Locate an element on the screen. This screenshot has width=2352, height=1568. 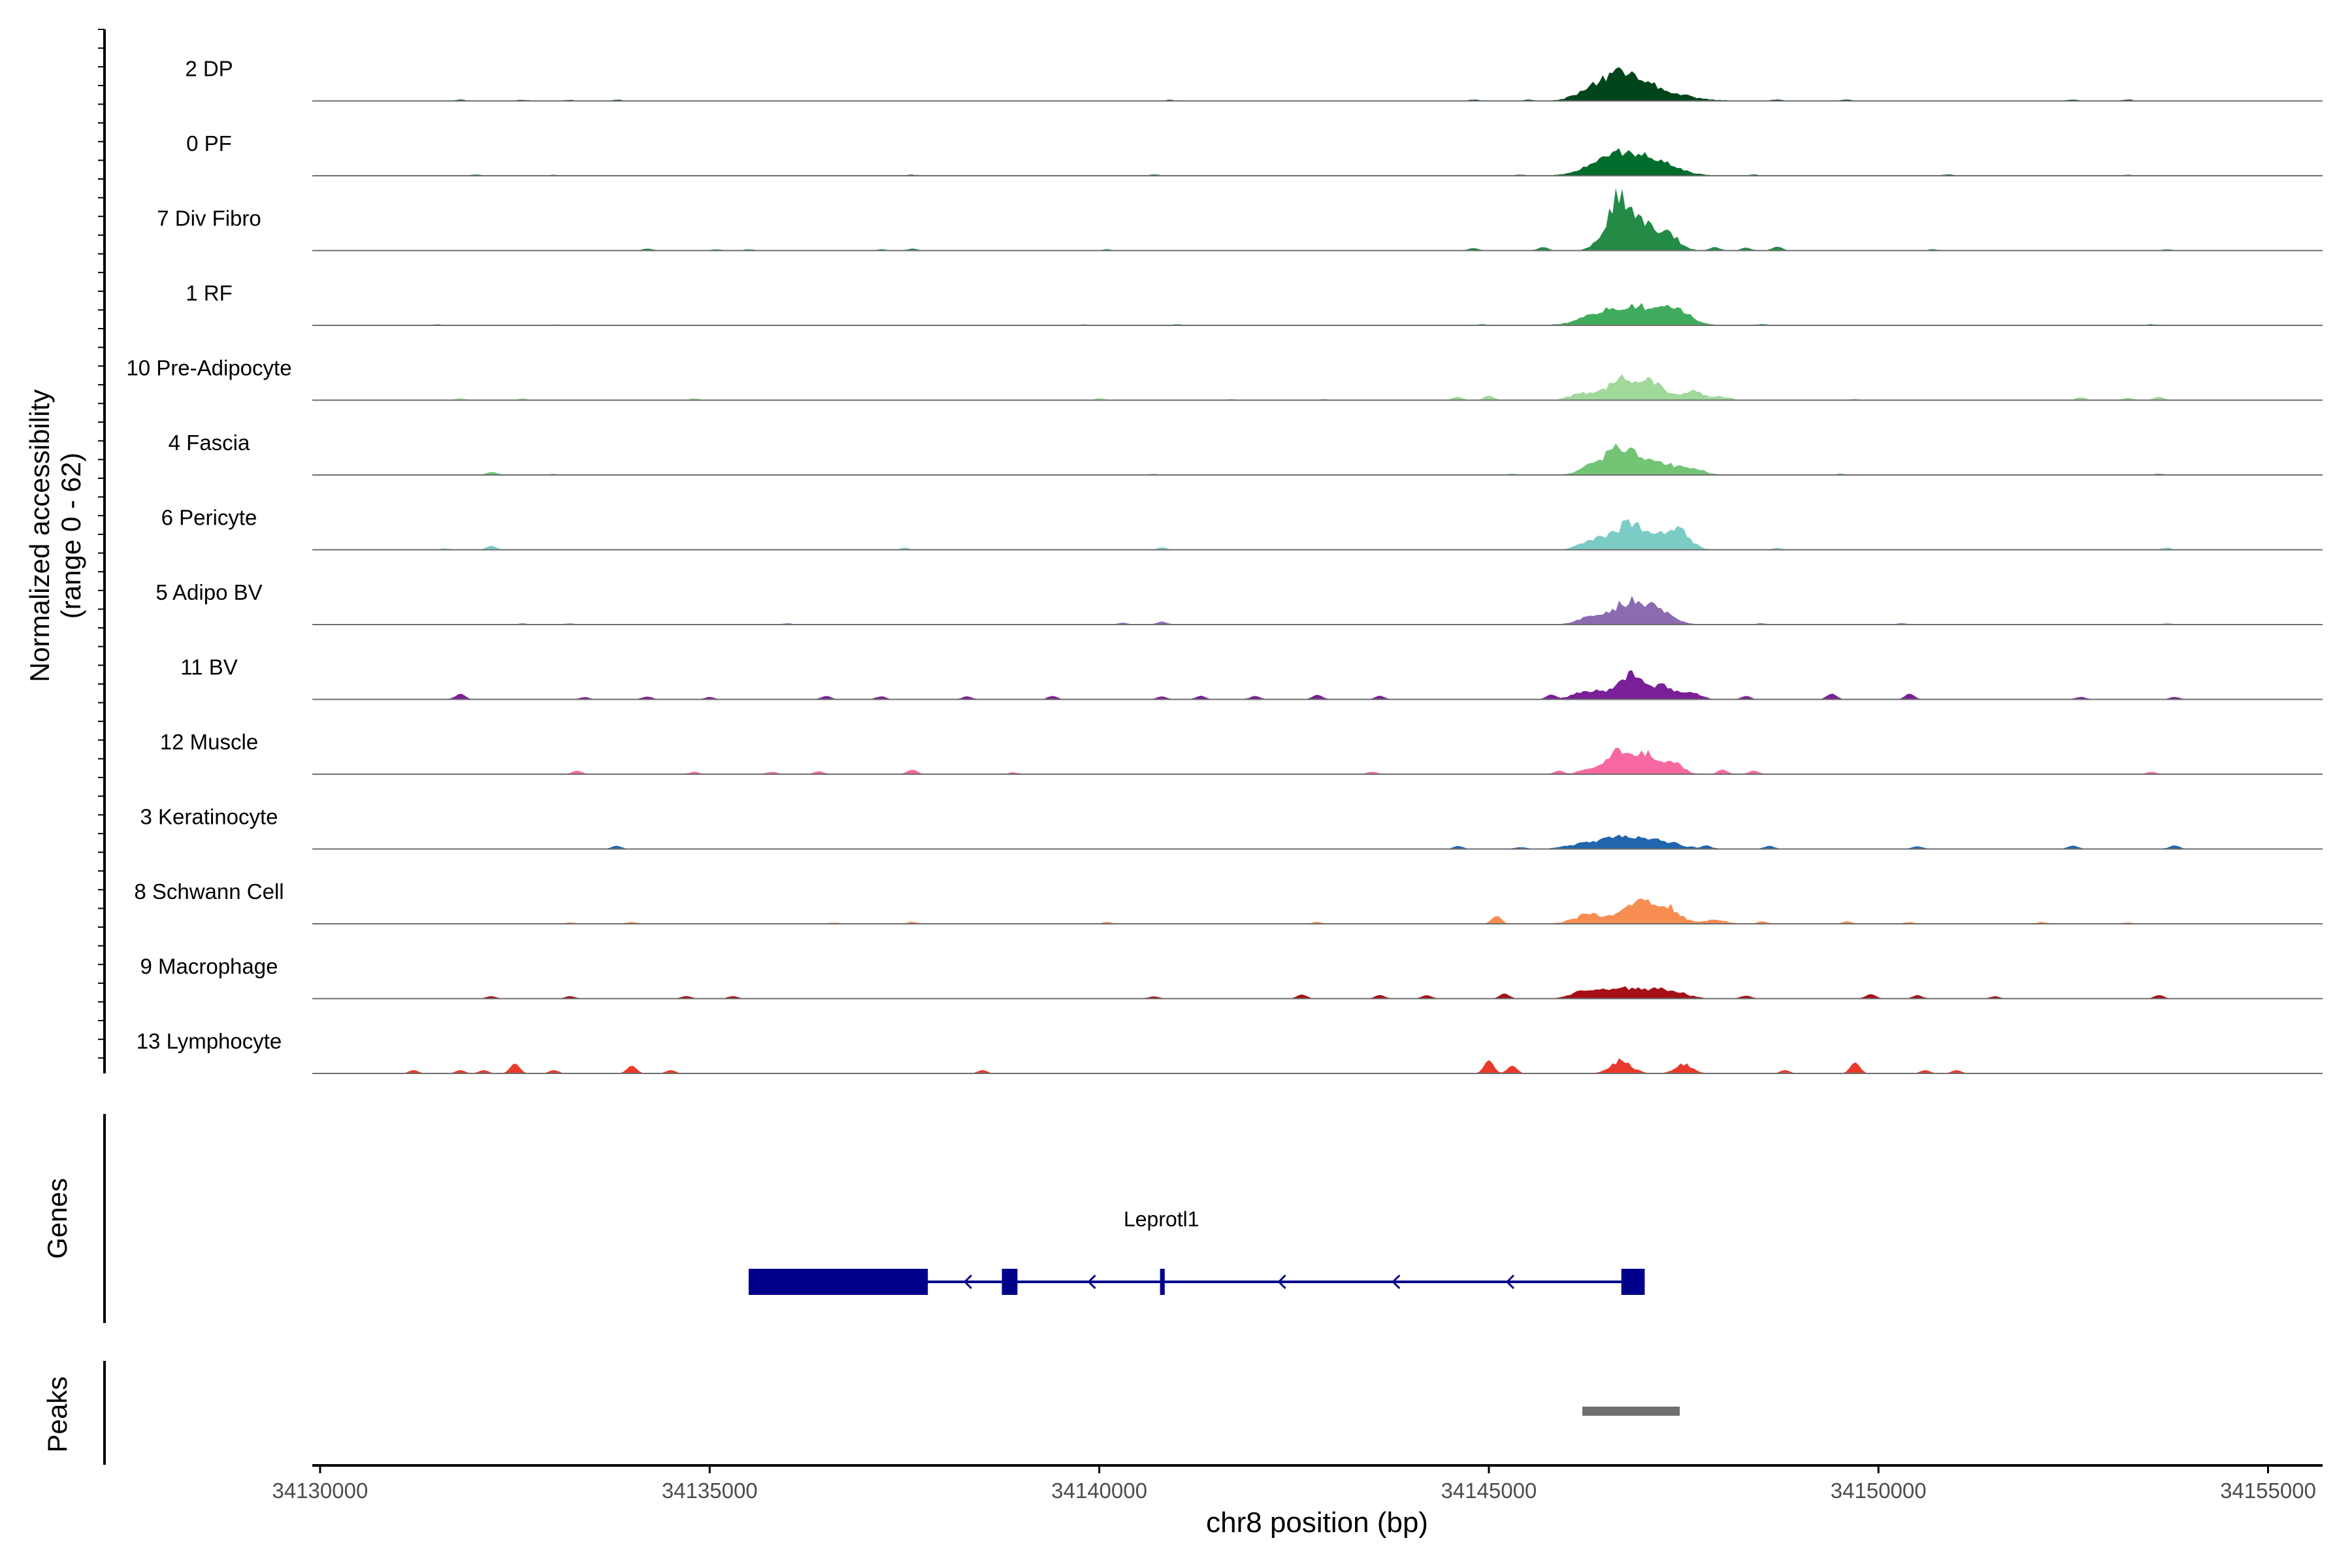
track-label: 8 Schwann Cell is located at coordinates (209, 891).